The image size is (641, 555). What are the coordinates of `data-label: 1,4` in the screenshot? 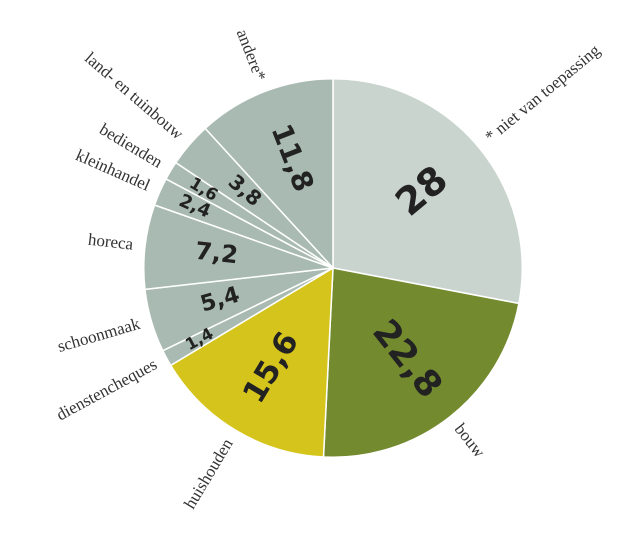 It's located at (199, 339).